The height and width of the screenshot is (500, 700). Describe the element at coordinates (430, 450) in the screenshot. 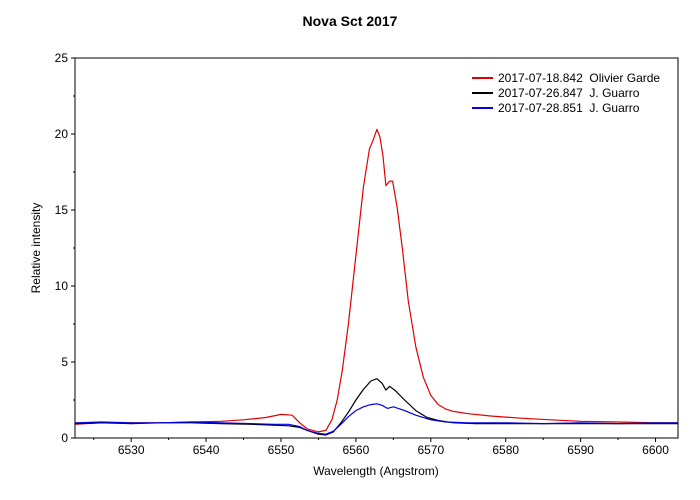

I see `x-tick-label: 6570` at that location.